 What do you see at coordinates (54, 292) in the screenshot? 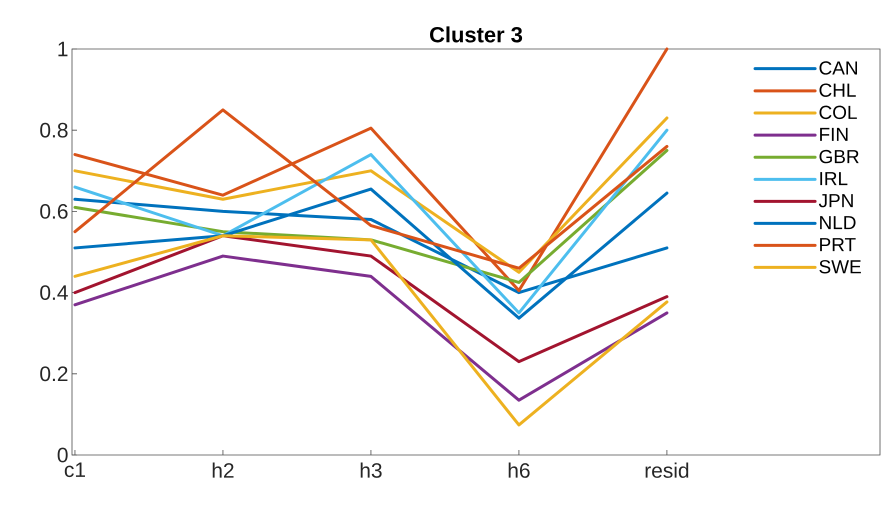
I see `y-tick-label: 0.4` at bounding box center [54, 292].